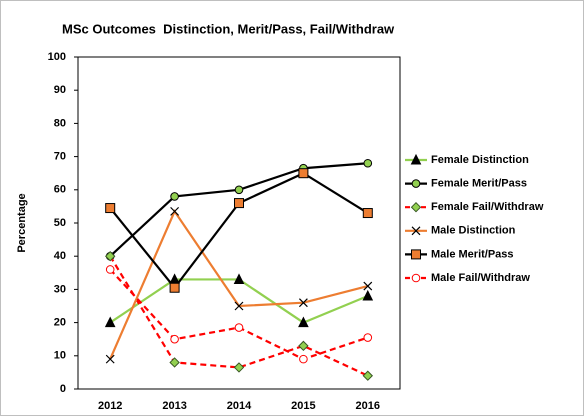 This screenshot has width=584, height=416. Describe the element at coordinates (239, 406) in the screenshot. I see `x-tick-label: 2014` at that location.